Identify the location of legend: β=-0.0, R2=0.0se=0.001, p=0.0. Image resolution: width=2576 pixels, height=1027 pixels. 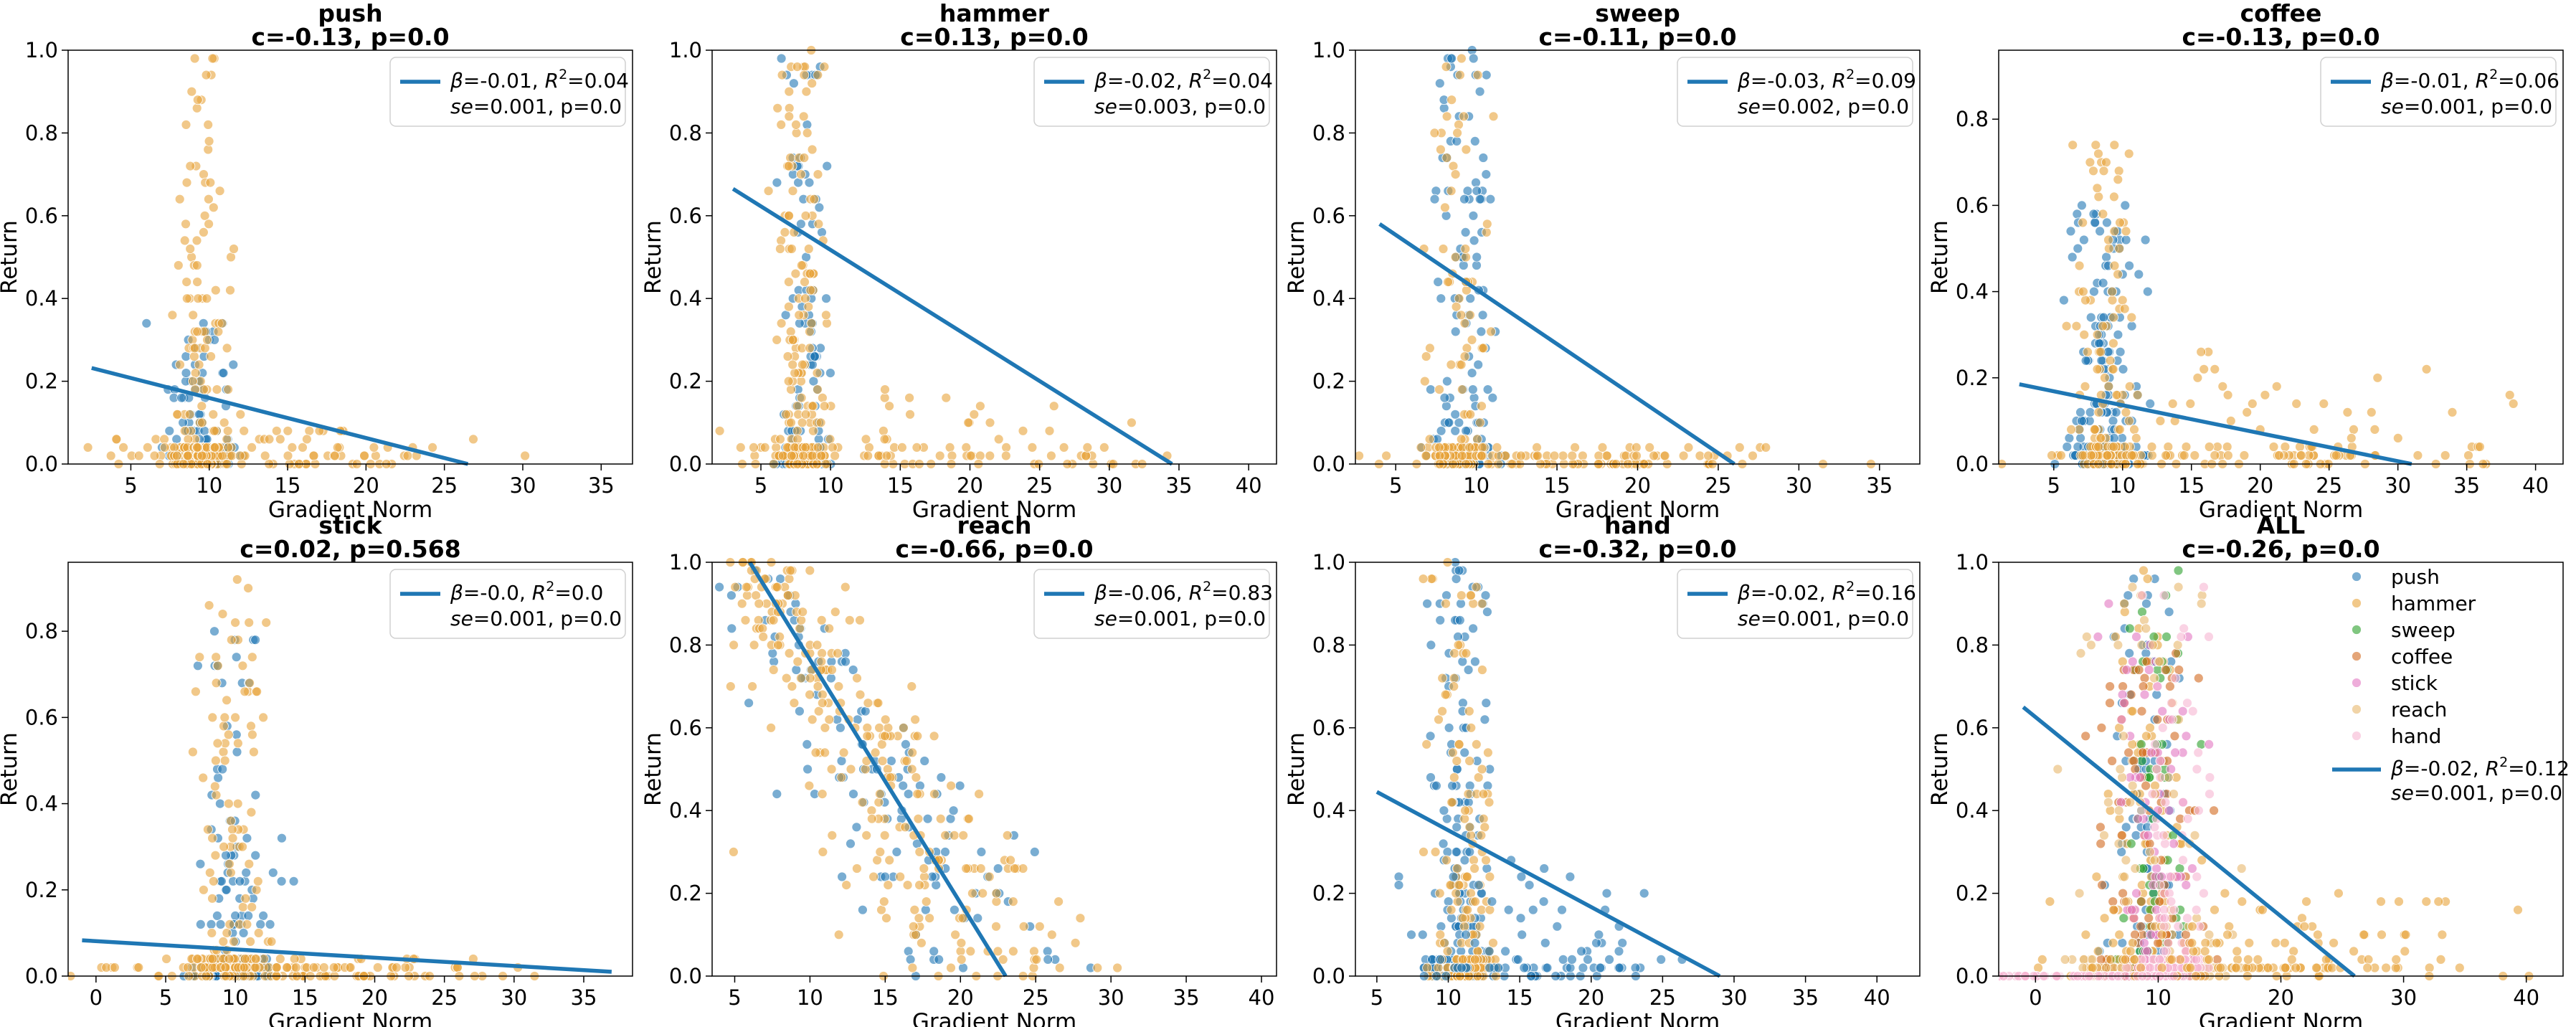
(507, 604).